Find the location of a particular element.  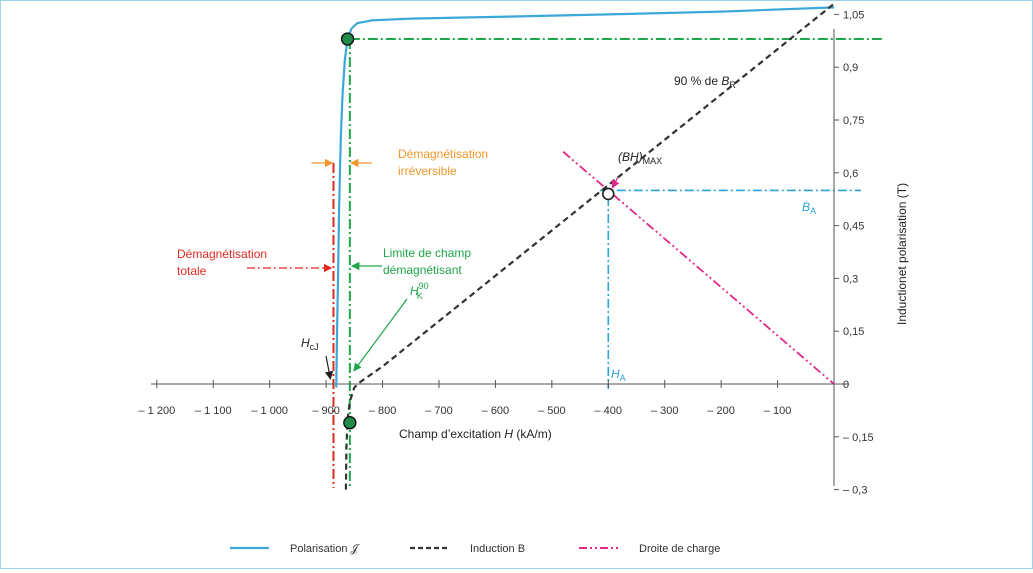

x-tick-label: – 600 is located at coordinates (496, 411).